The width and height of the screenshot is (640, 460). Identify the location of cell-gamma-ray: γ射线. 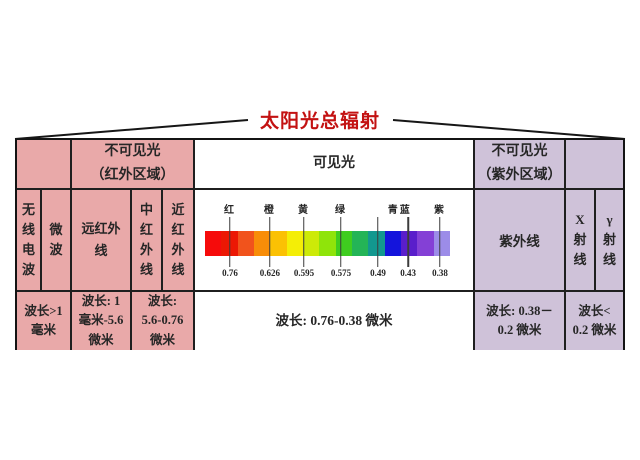
(609, 241).